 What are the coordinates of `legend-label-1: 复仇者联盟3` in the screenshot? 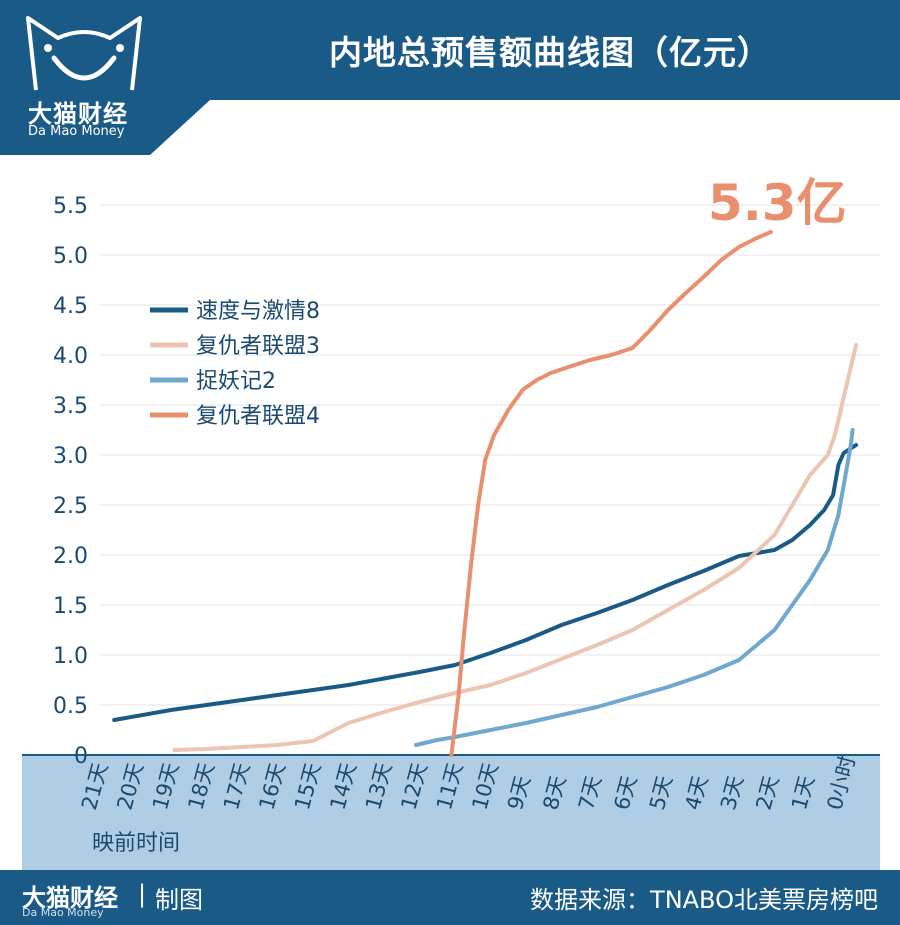 It's located at (258, 346).